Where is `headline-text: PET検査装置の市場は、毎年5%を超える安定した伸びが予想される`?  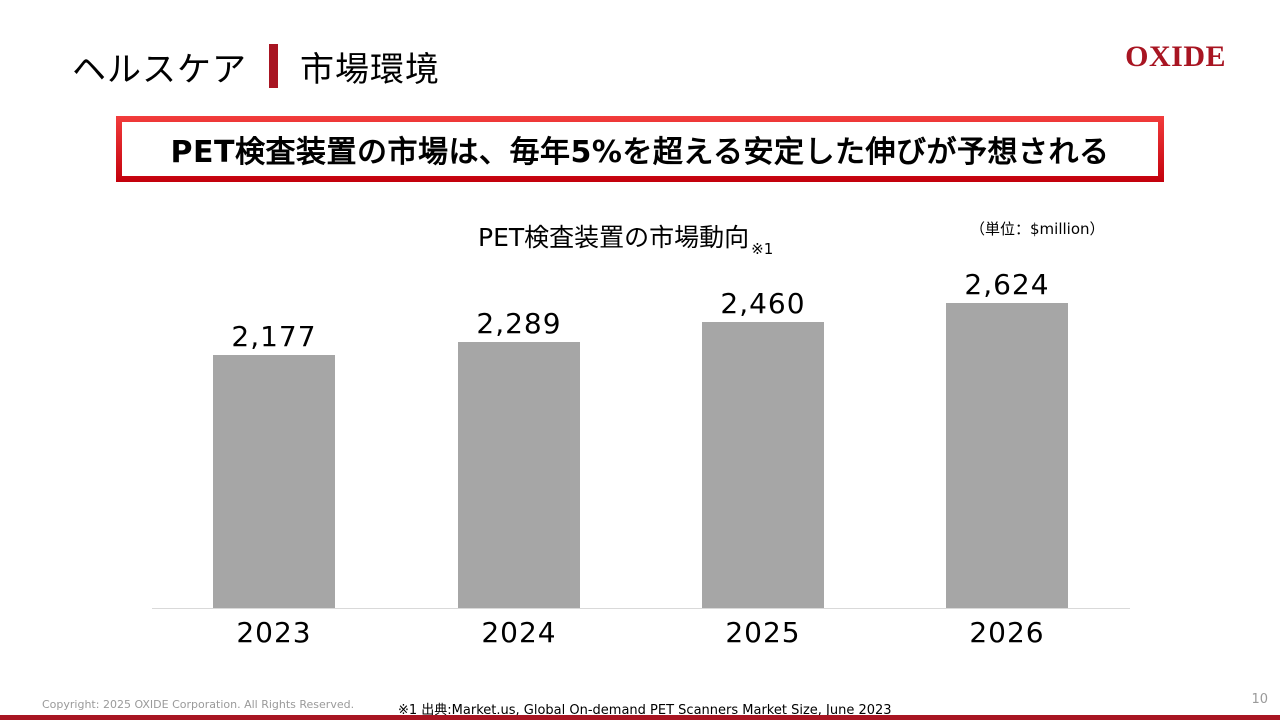
headline-text: PET検査装置の市場は、毎年5%を超える安定した伸びが予想される is located at coordinates (640, 152).